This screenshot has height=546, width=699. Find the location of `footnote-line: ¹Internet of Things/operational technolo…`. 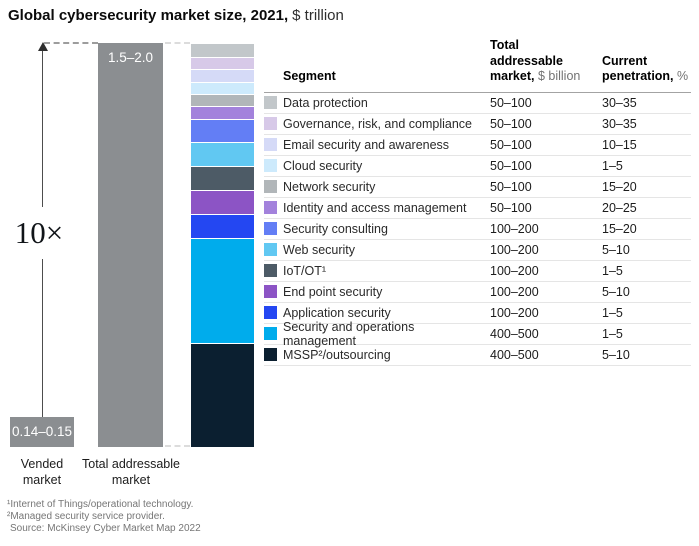

footnote-line: ¹Internet of Things/operational technolo… is located at coordinates (100, 504).